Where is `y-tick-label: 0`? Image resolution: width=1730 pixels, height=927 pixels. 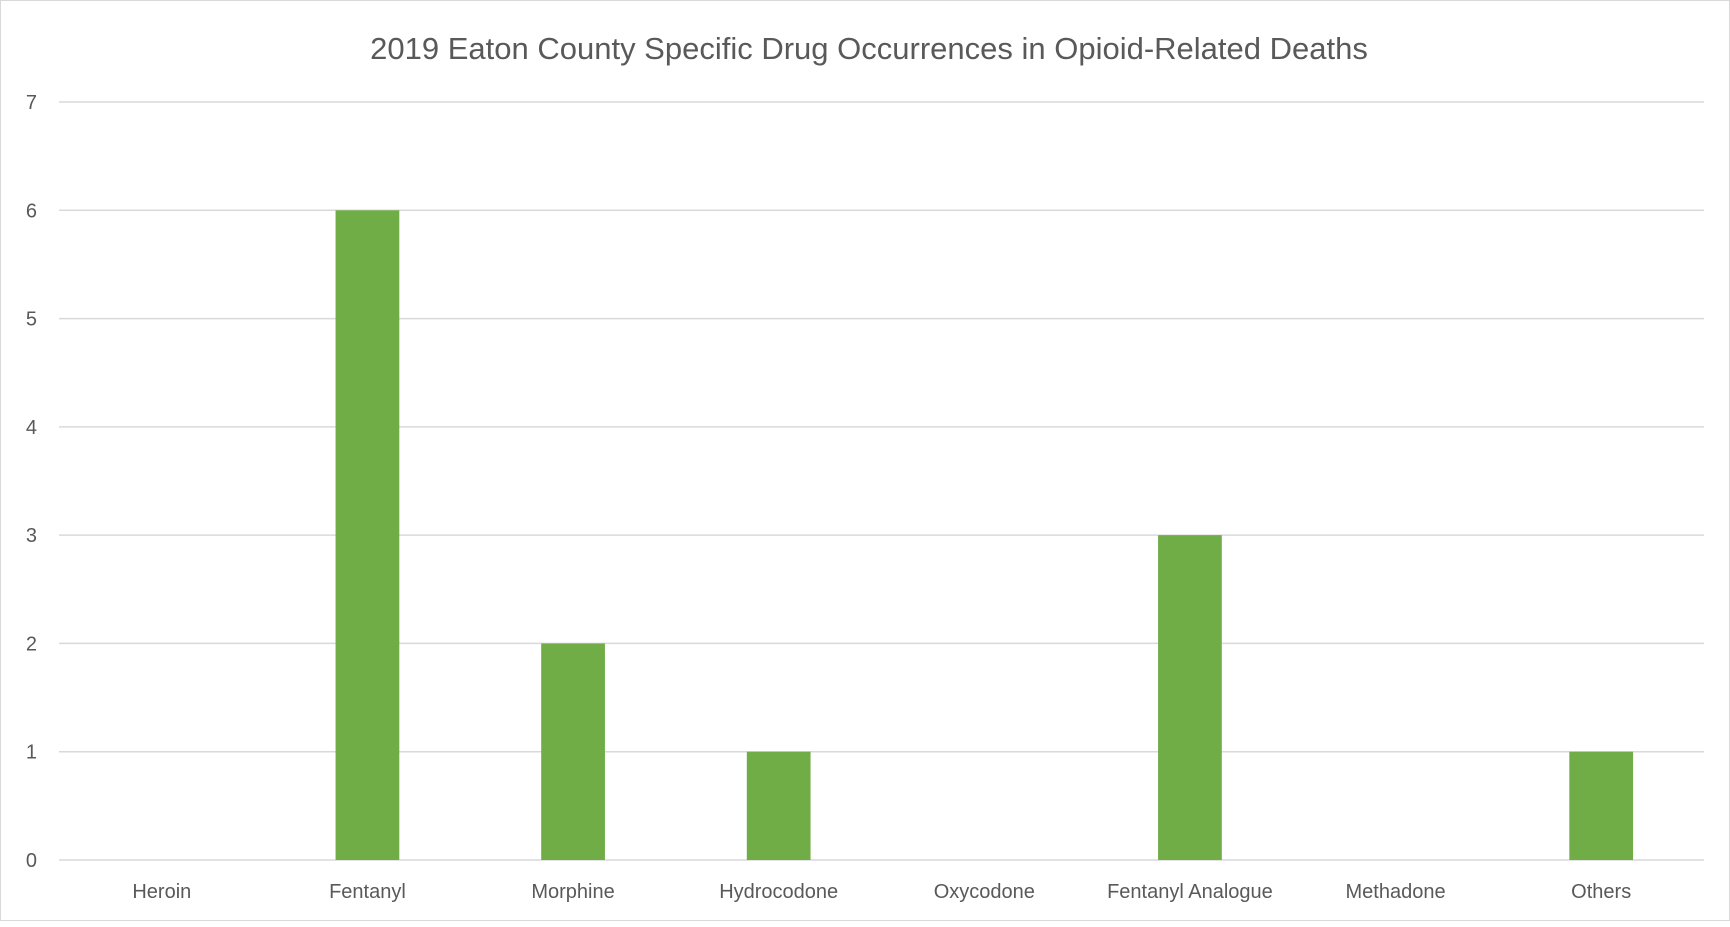 y-tick-label: 0 is located at coordinates (31, 861).